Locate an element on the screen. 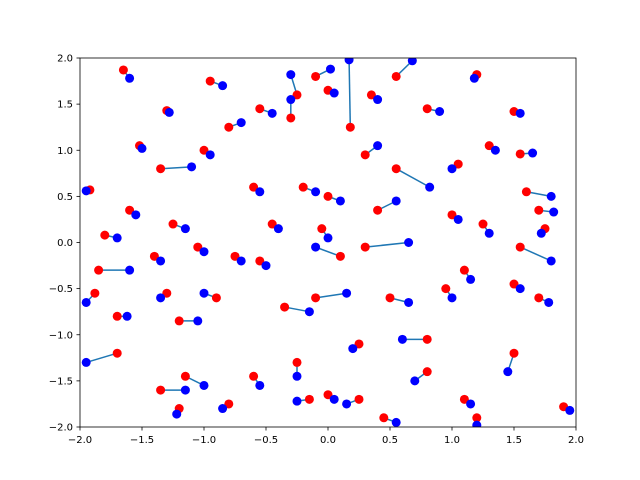  y-tick-label: 2.0 is located at coordinates (65, 59).